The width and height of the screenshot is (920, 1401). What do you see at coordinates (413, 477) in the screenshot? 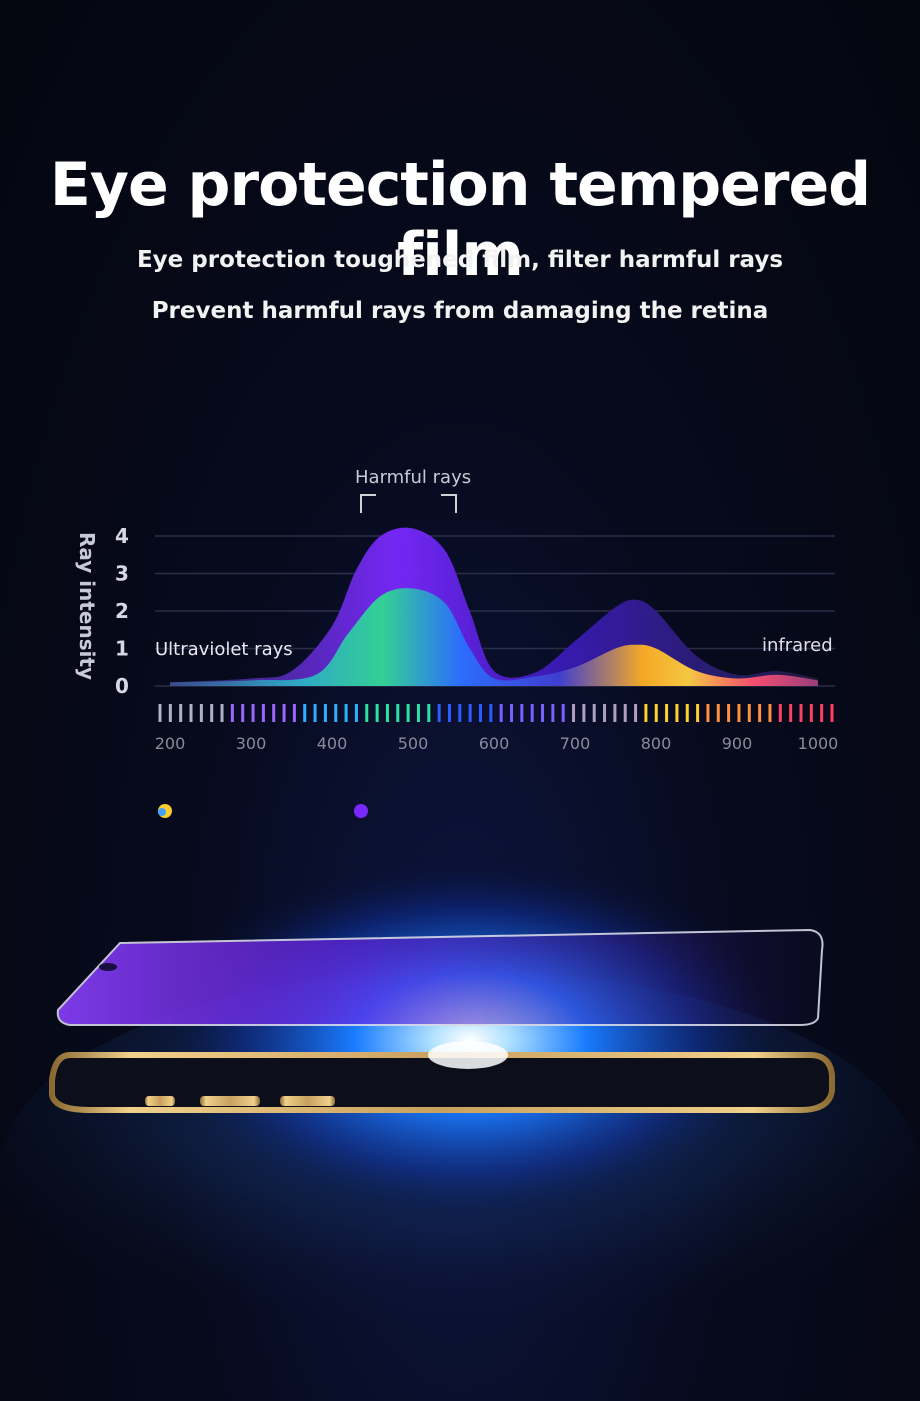
I see `harmful-rays-annotation: Harmful rays` at bounding box center [413, 477].